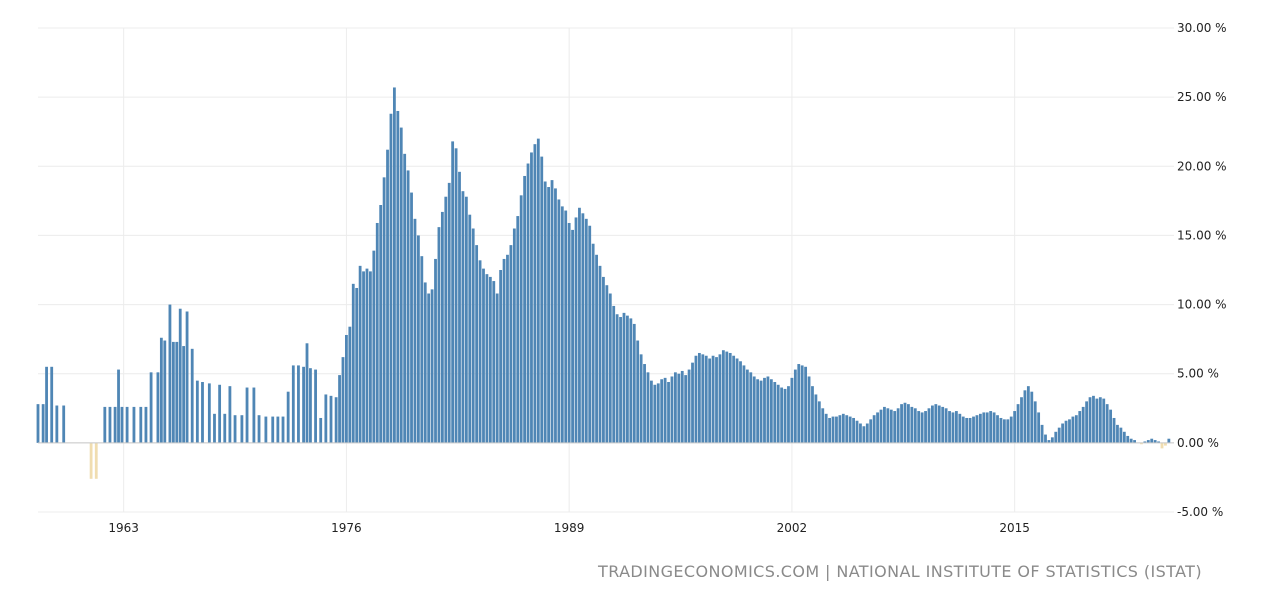  Describe the element at coordinates (1202, 97) in the screenshot. I see `y-tick-label: 25.00 %` at that location.